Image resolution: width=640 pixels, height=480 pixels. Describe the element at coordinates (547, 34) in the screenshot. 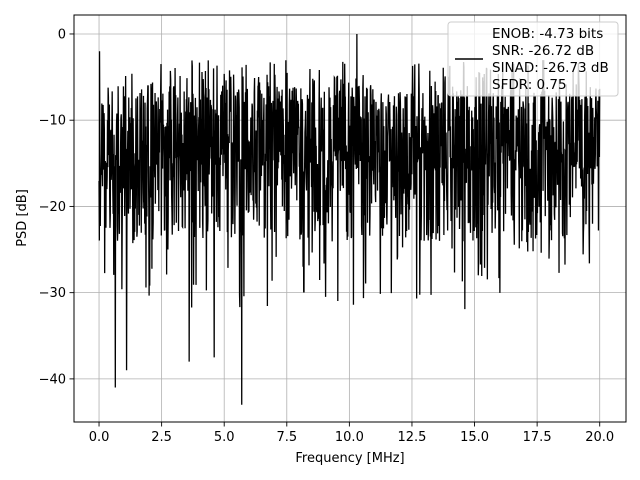

I see `legend-line-enob: ENOB: -4.73 bits` at that location.